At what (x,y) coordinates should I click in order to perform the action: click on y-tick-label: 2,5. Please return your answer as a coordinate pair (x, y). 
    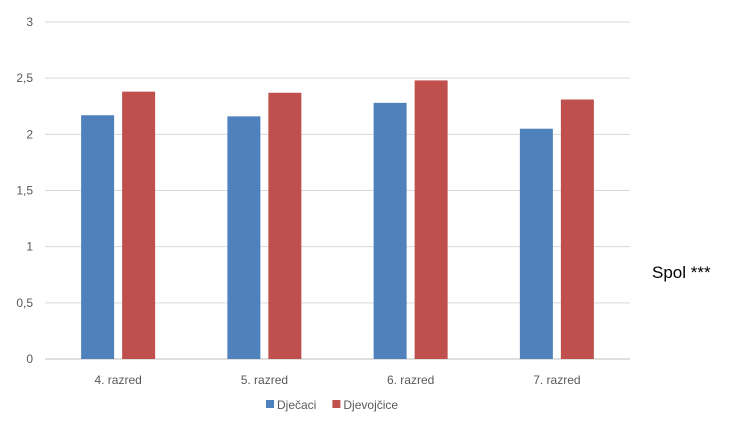
    Looking at the image, I should click on (24, 78).